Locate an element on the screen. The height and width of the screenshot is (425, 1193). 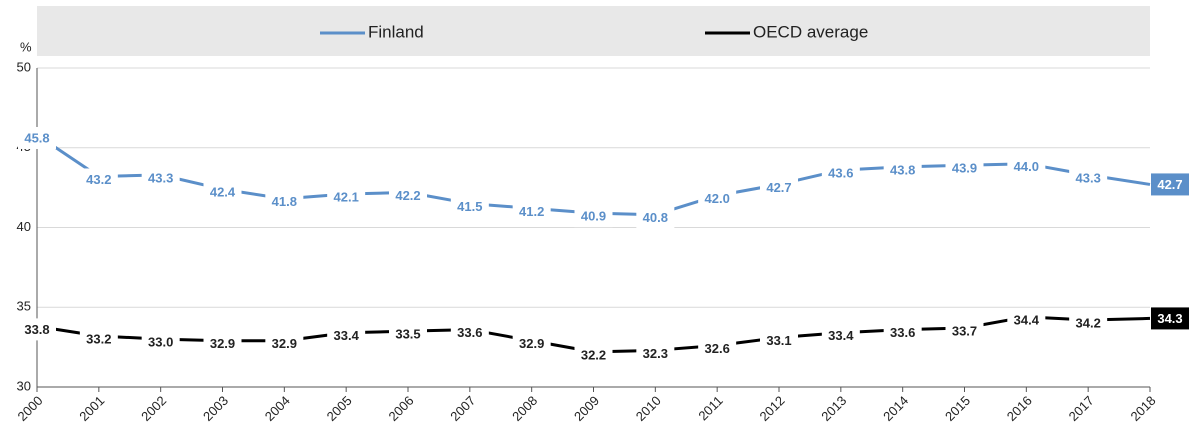
data-label: 33.2 is located at coordinates (98, 338).